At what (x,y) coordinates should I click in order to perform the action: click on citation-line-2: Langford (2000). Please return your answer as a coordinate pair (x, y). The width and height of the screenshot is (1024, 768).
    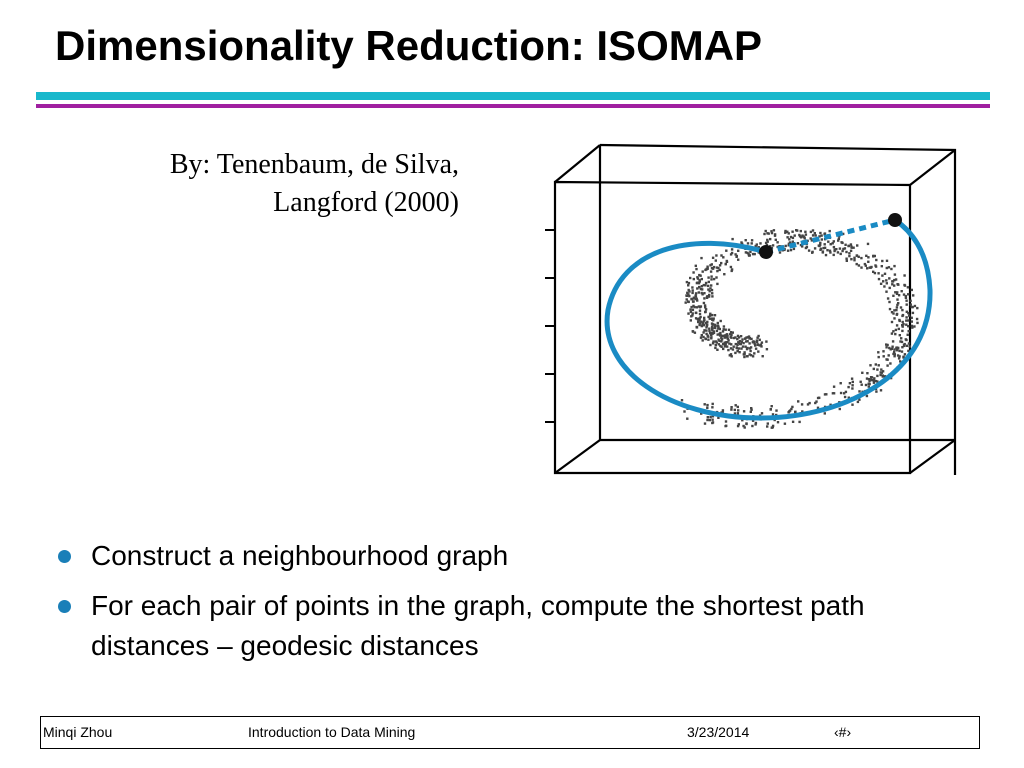
    Looking at the image, I should click on (366, 202).